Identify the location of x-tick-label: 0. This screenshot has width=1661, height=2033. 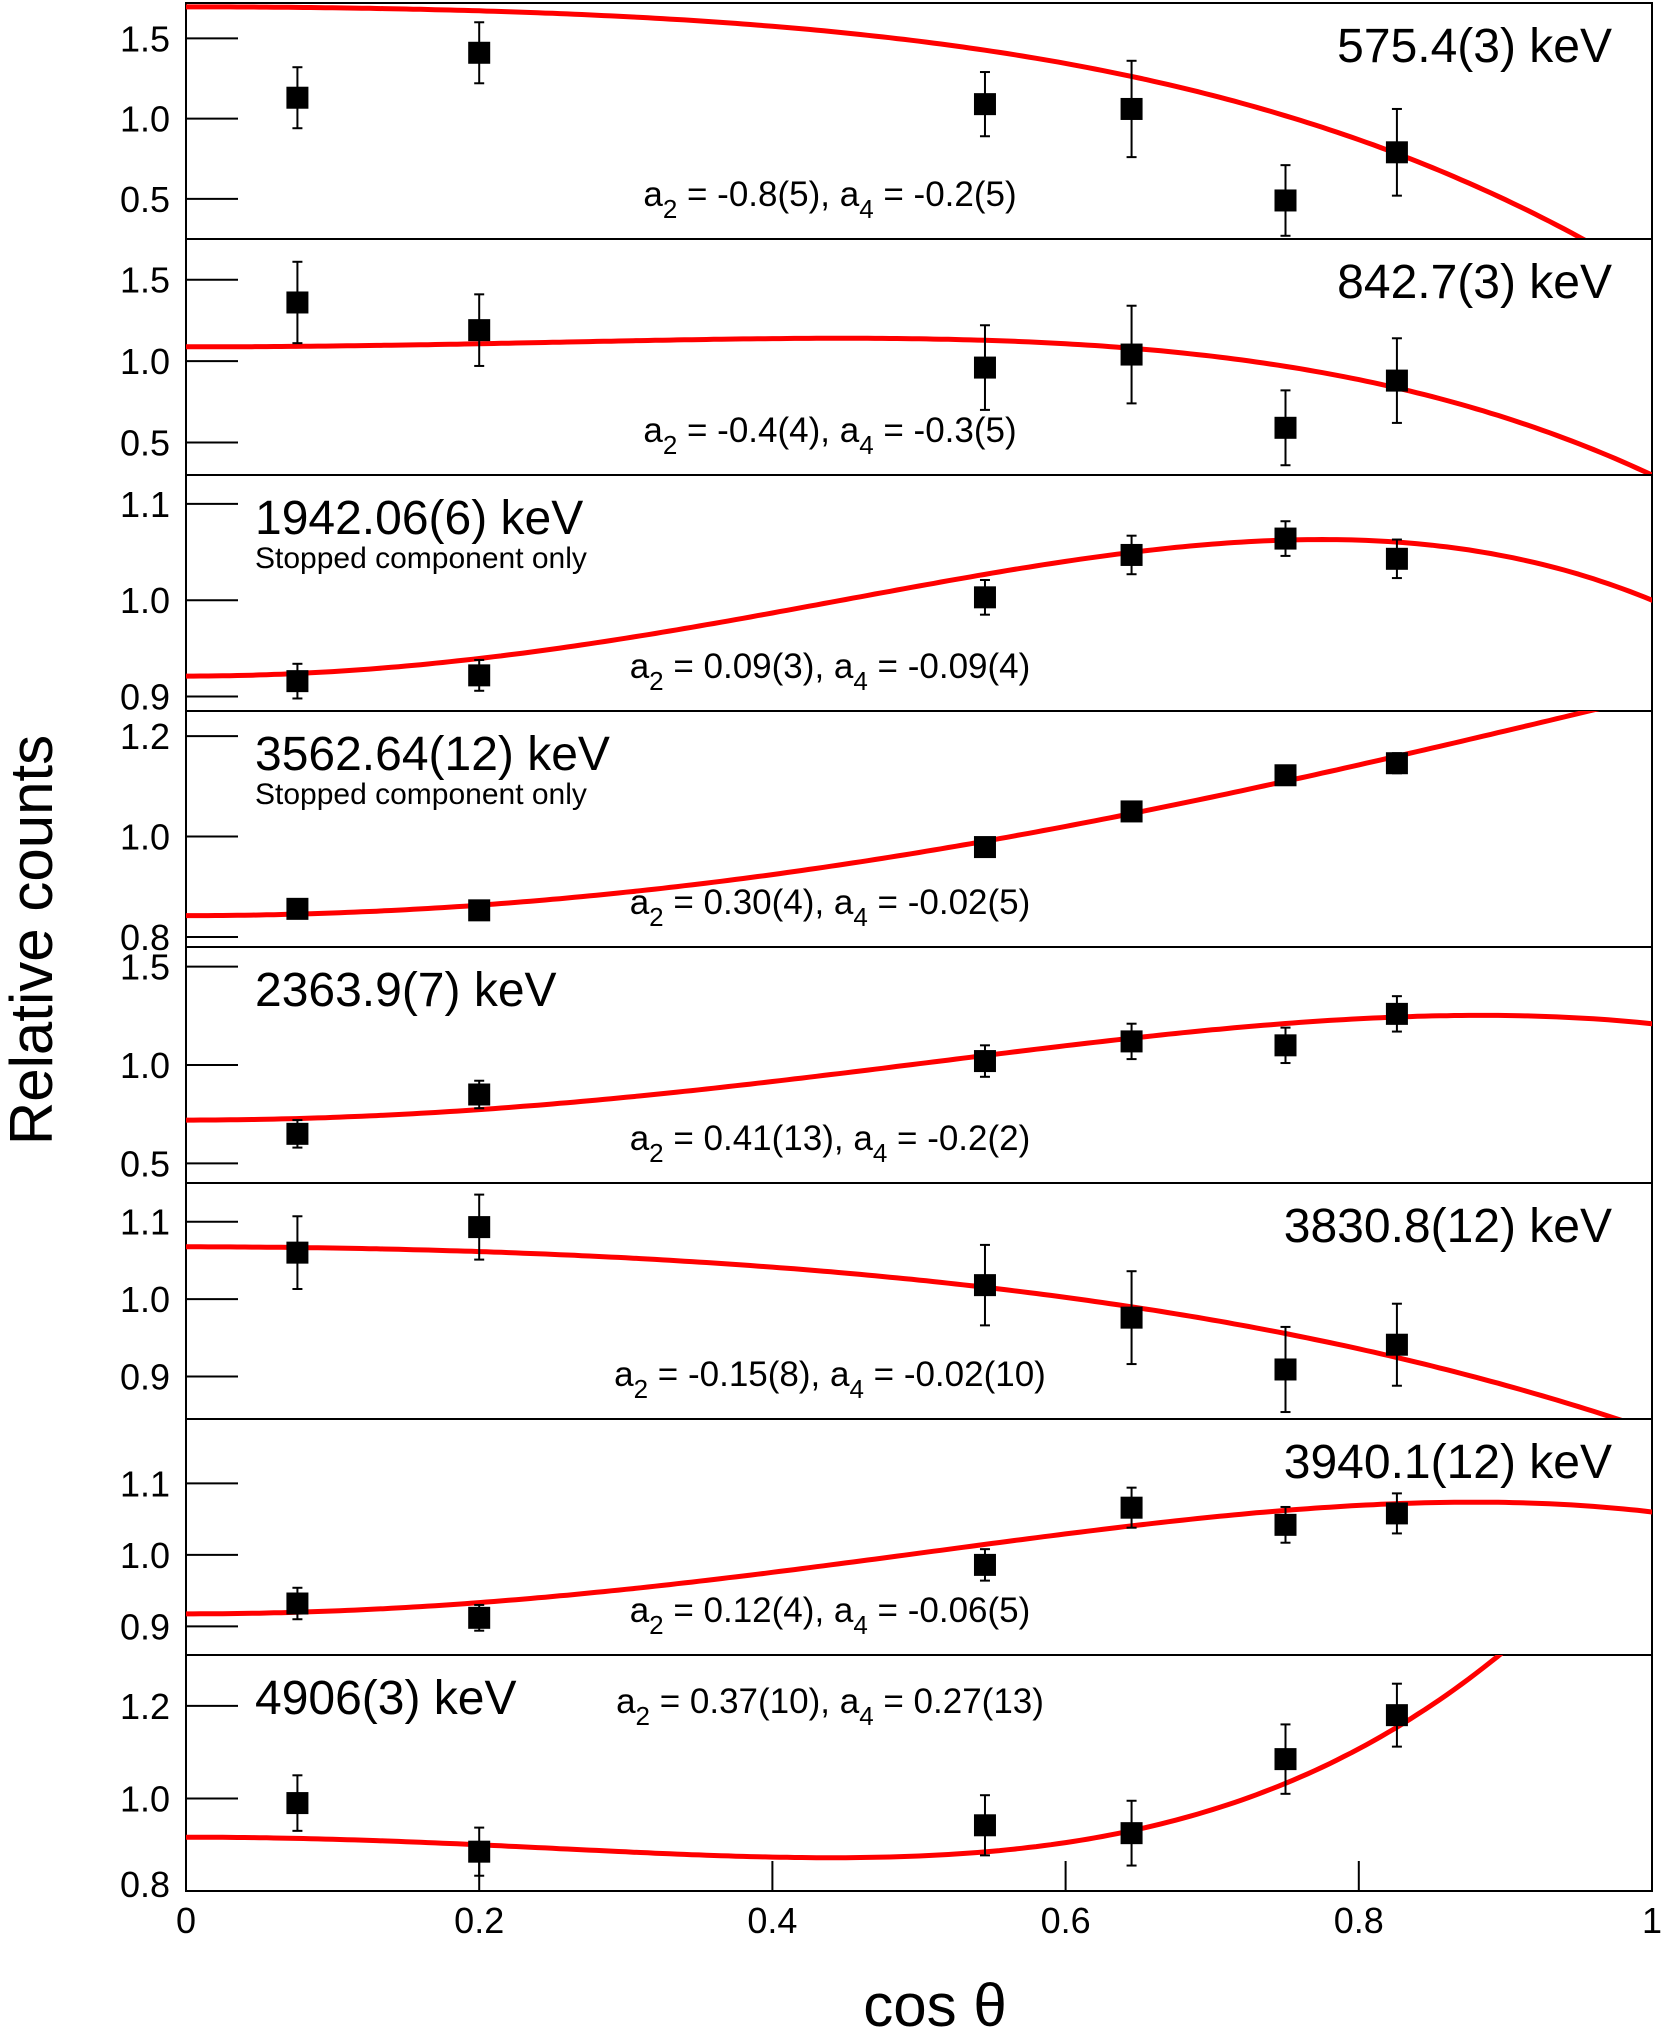
(186, 1920).